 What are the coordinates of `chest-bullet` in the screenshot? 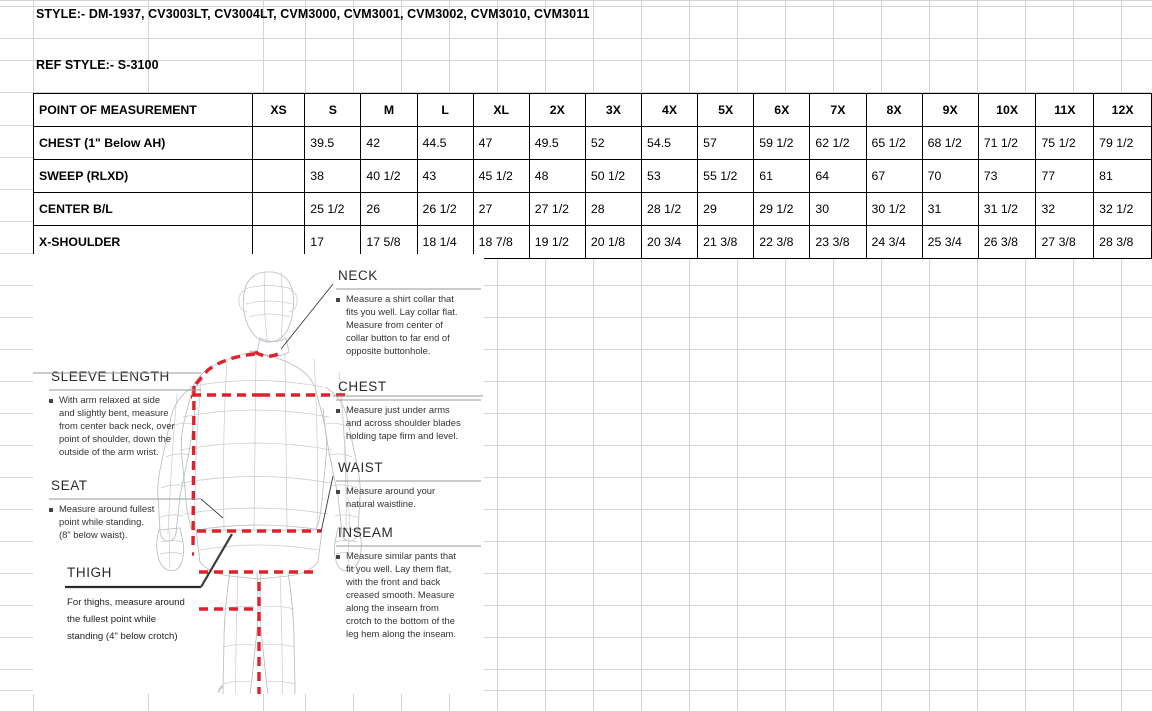 It's located at (338, 411).